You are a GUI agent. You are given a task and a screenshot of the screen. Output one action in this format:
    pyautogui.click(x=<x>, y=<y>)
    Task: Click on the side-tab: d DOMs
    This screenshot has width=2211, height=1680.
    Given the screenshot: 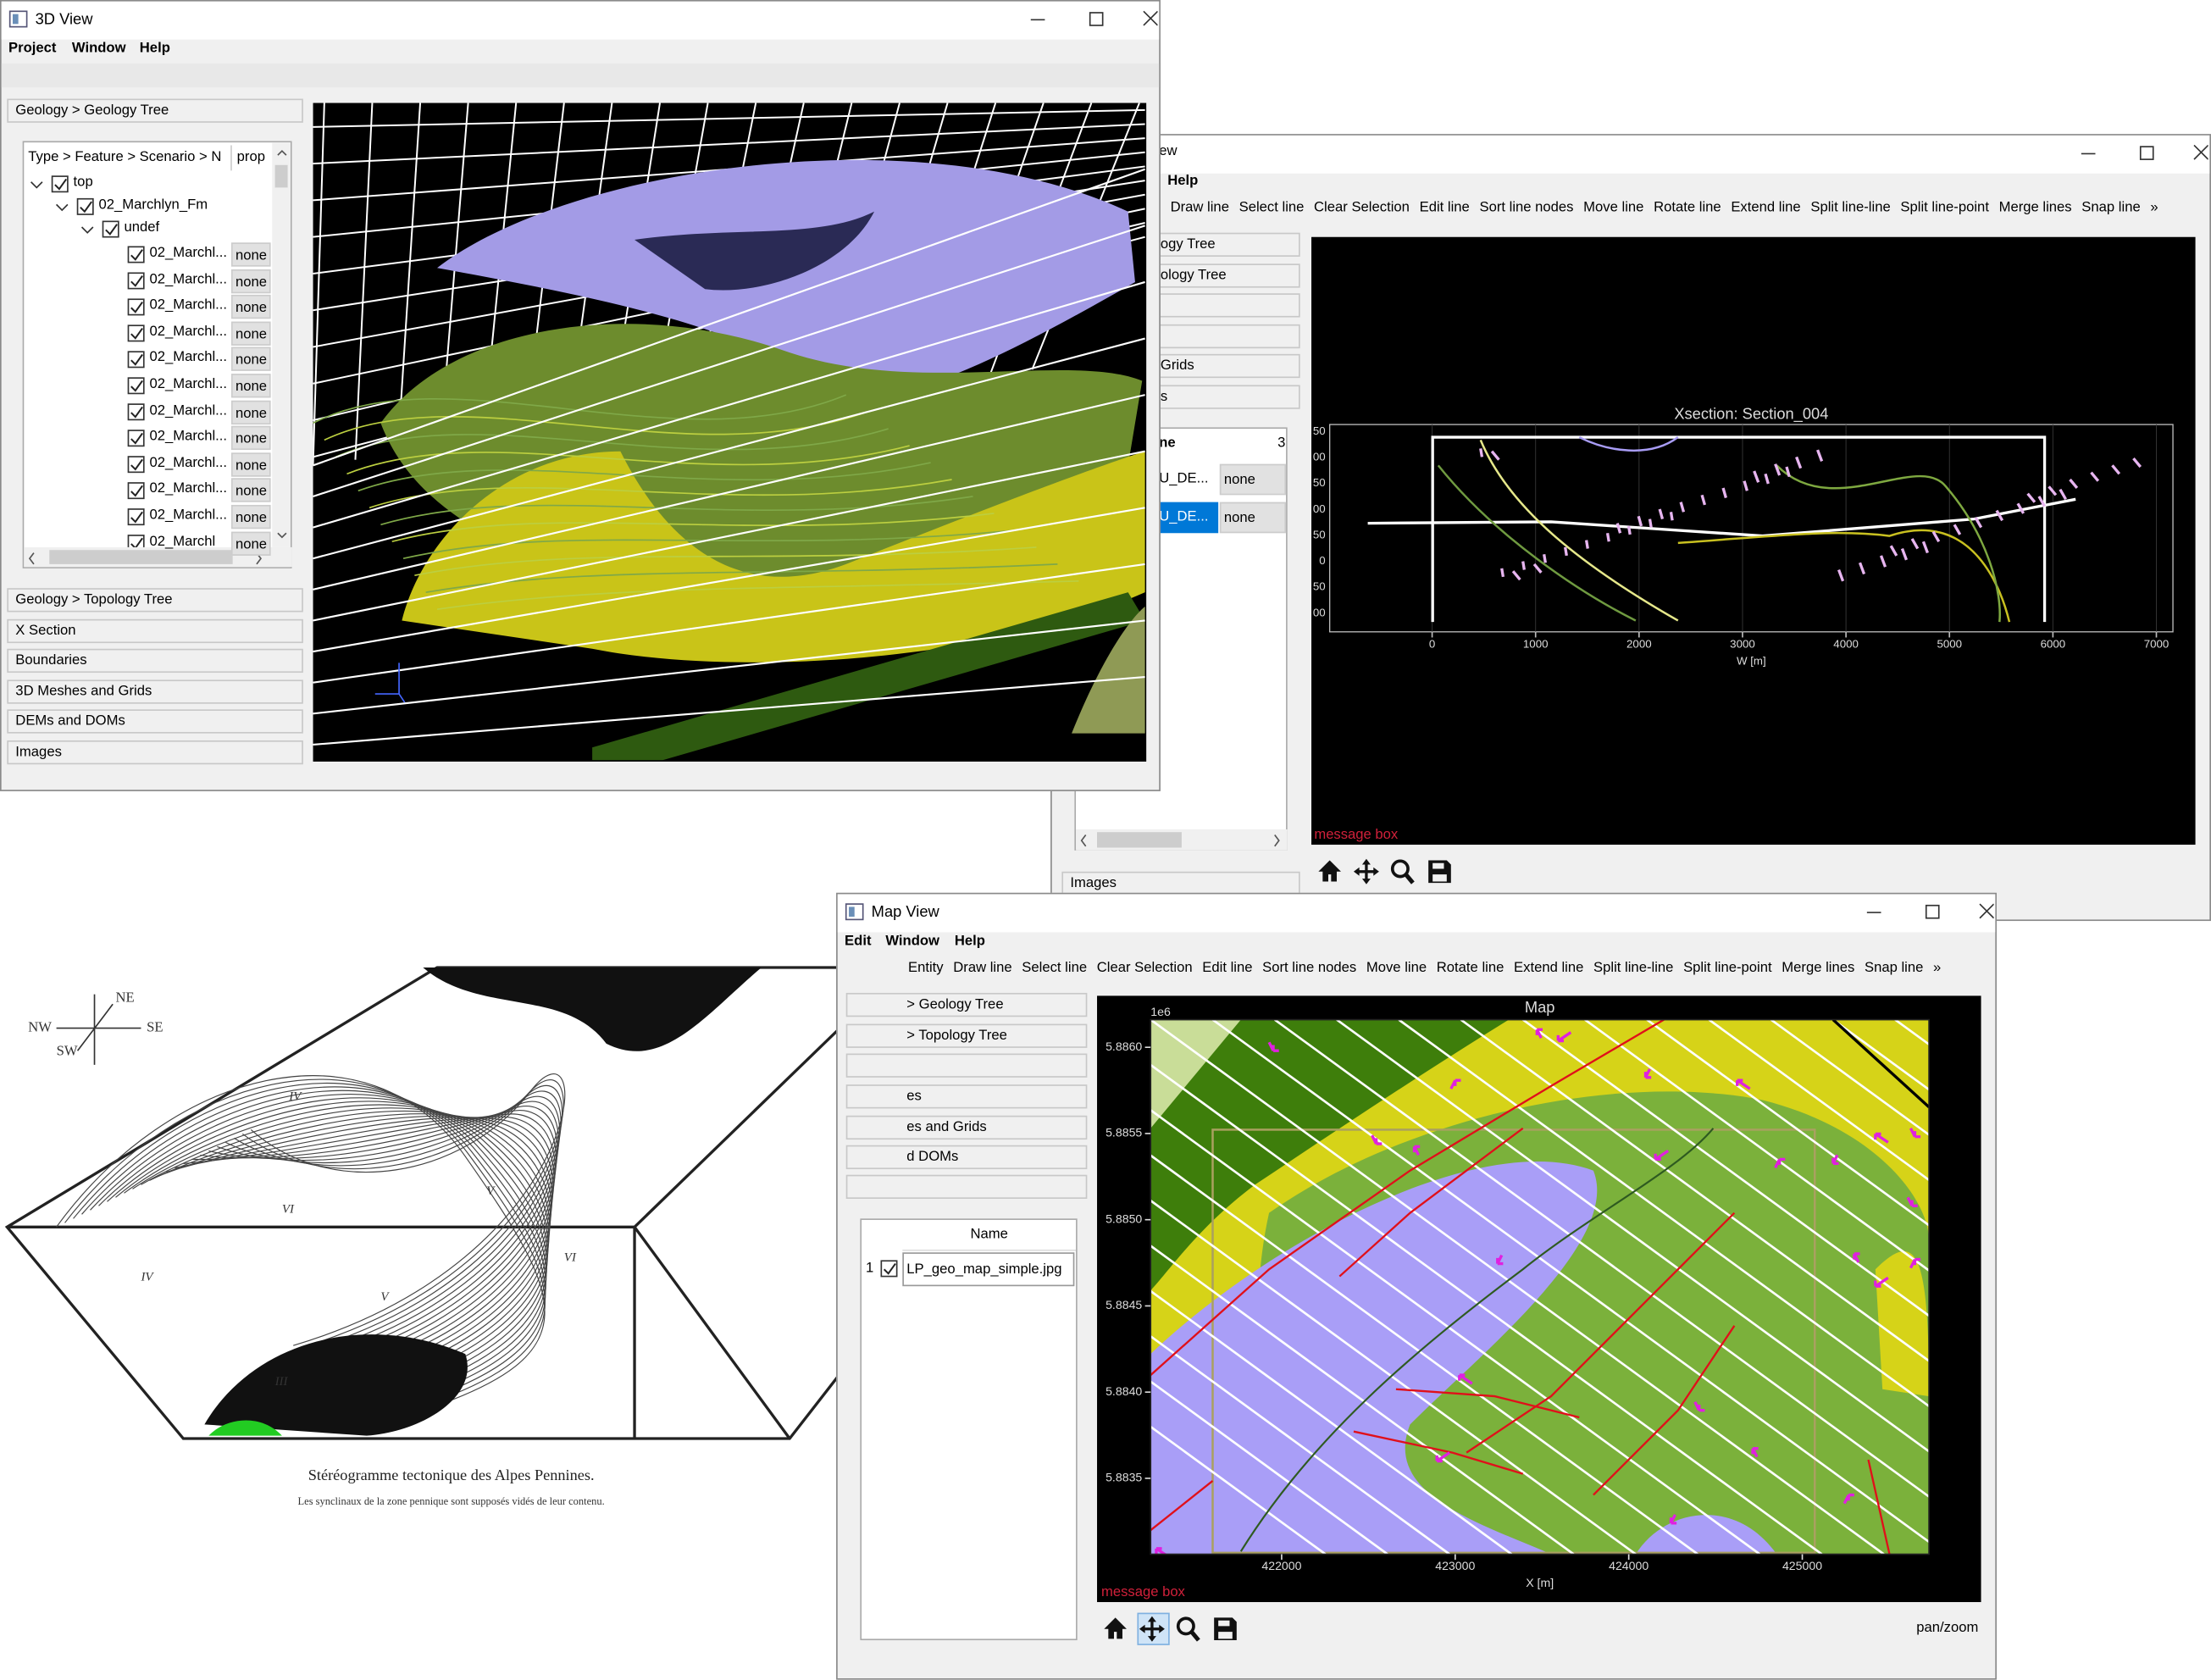 What is the action you would take?
    pyautogui.click(x=966, y=1157)
    